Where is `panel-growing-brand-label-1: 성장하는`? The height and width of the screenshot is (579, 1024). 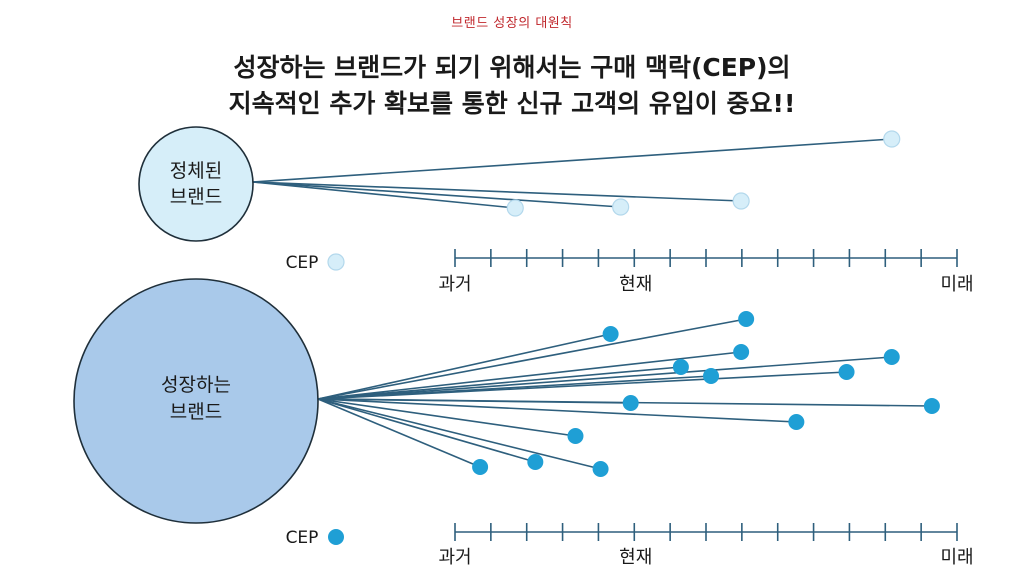 panel-growing-brand-label-1: 성장하는 is located at coordinates (196, 385).